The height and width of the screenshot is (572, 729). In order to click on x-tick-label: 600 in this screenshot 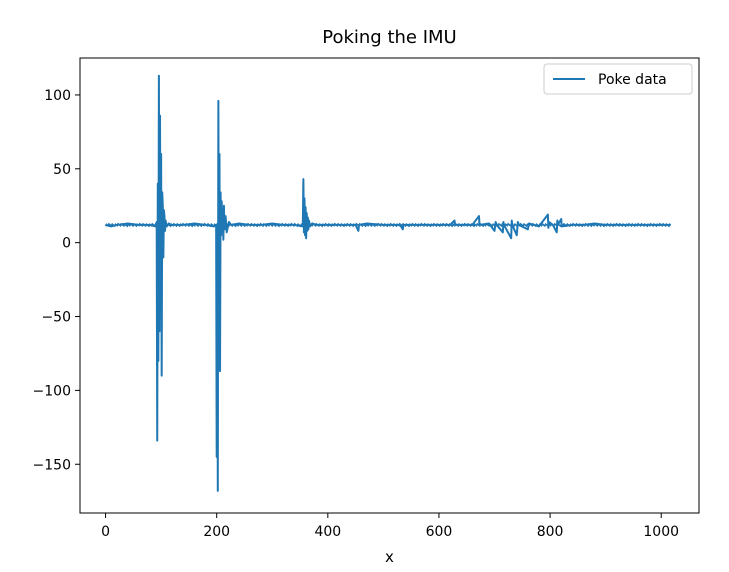, I will do `click(439, 532)`.